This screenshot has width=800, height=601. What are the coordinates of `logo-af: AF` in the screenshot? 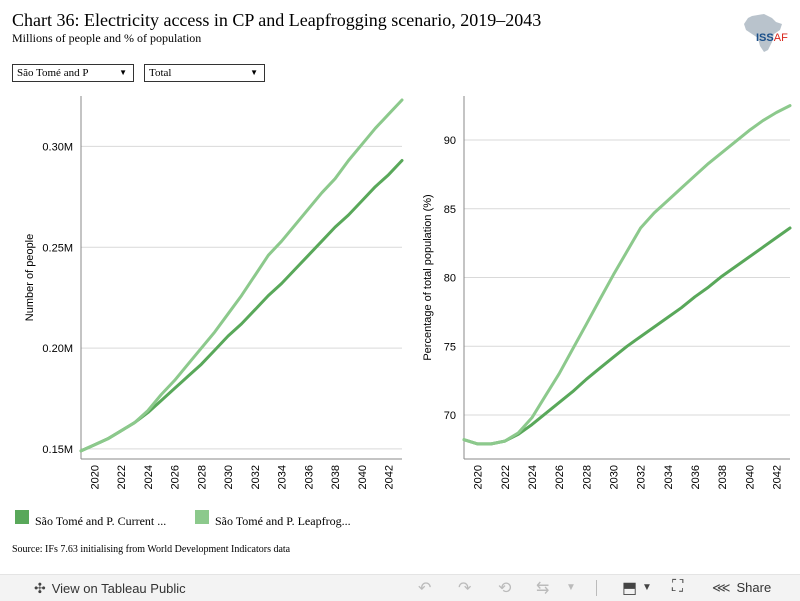 It's located at (780, 38).